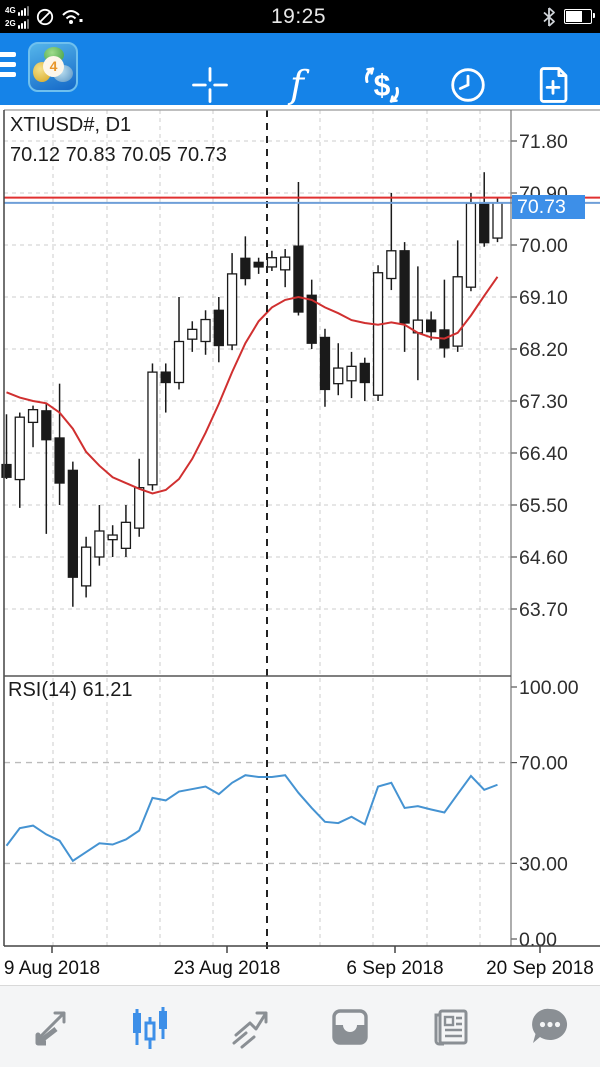  I want to click on history-clock-icon, so click(468, 85).